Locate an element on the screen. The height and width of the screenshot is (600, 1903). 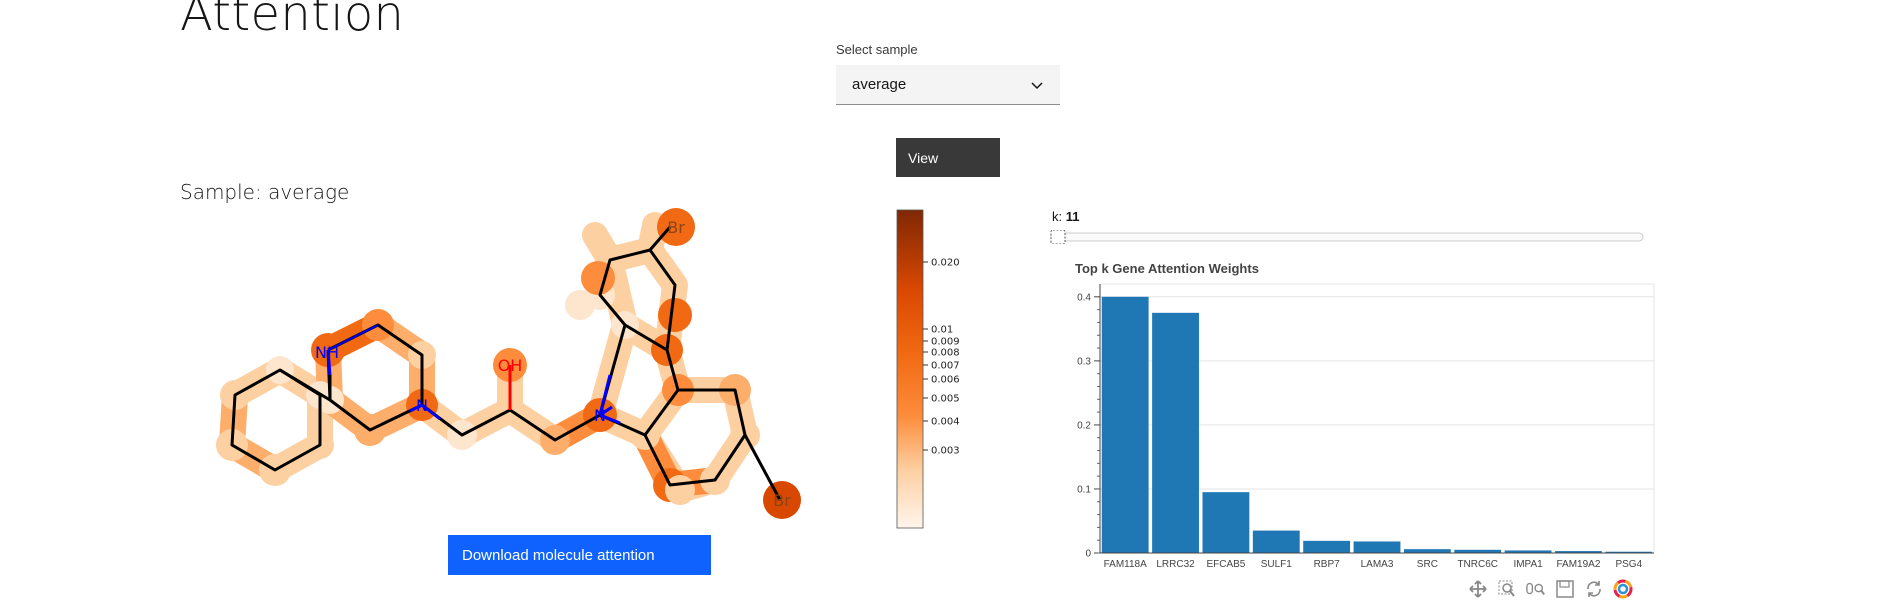
sample-heading: Sample: average is located at coordinates (265, 192).